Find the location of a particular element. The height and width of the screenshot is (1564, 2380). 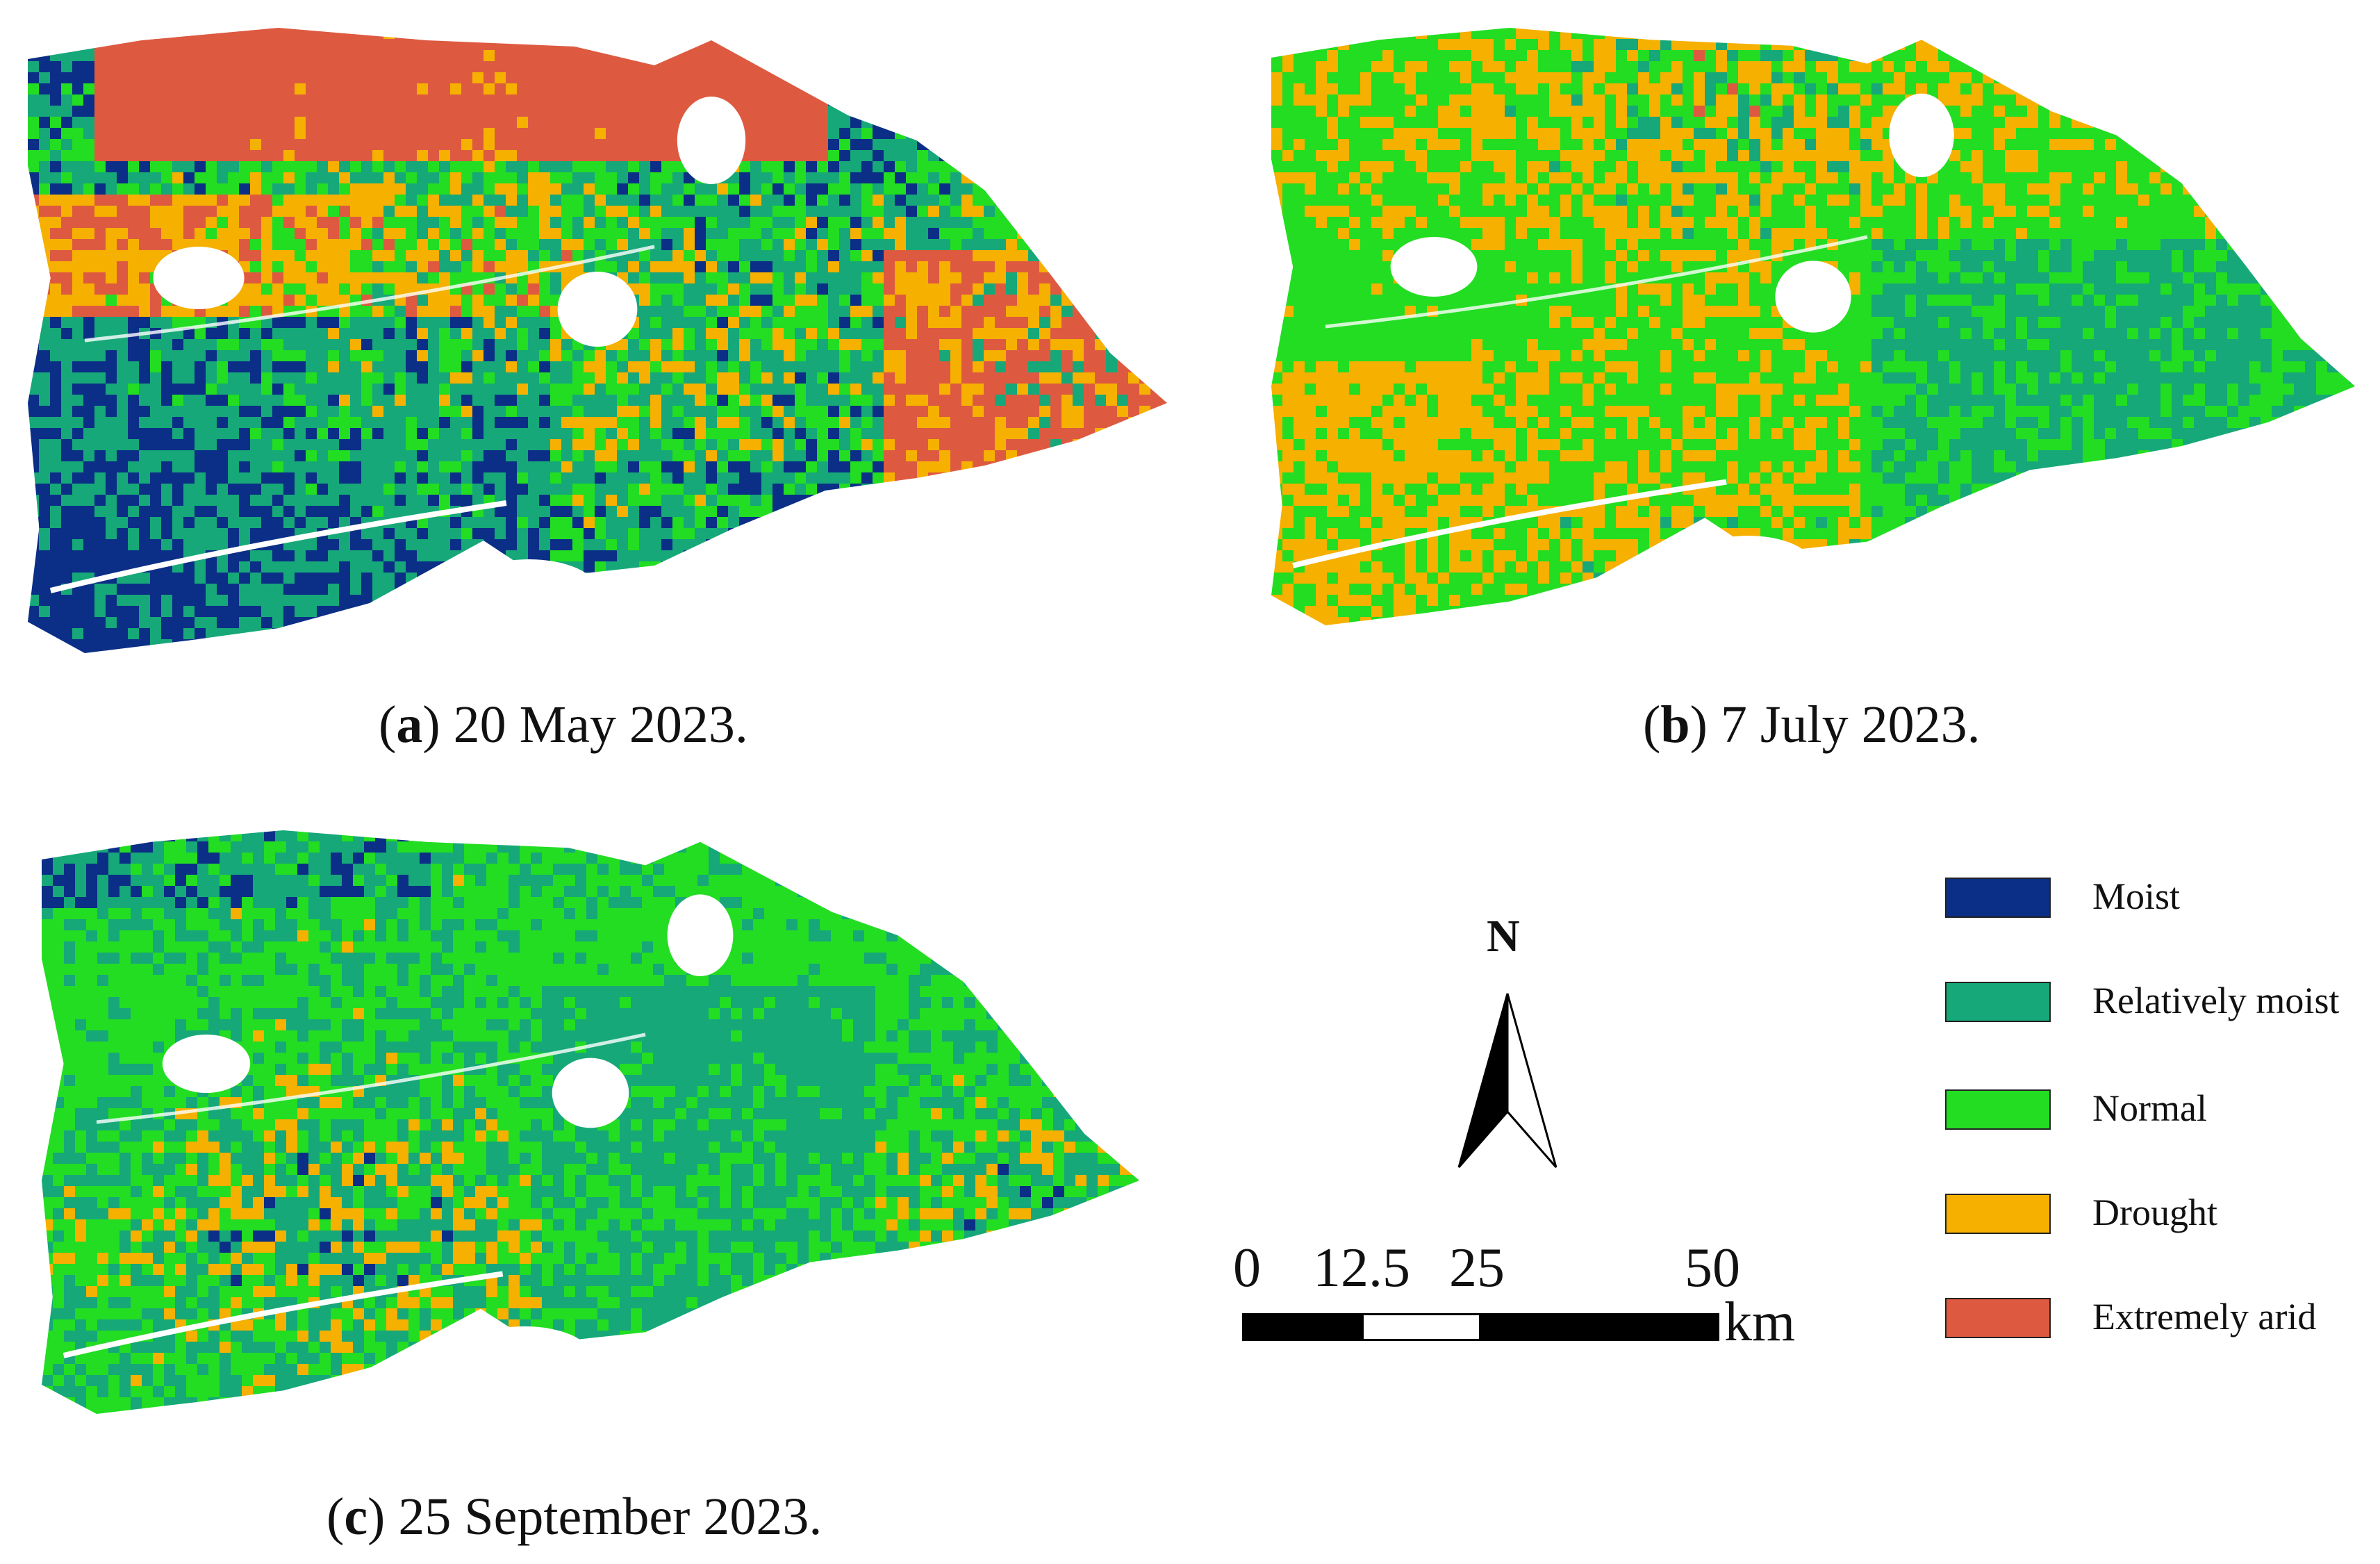

scale-tick-2: 25 is located at coordinates (1477, 1268).